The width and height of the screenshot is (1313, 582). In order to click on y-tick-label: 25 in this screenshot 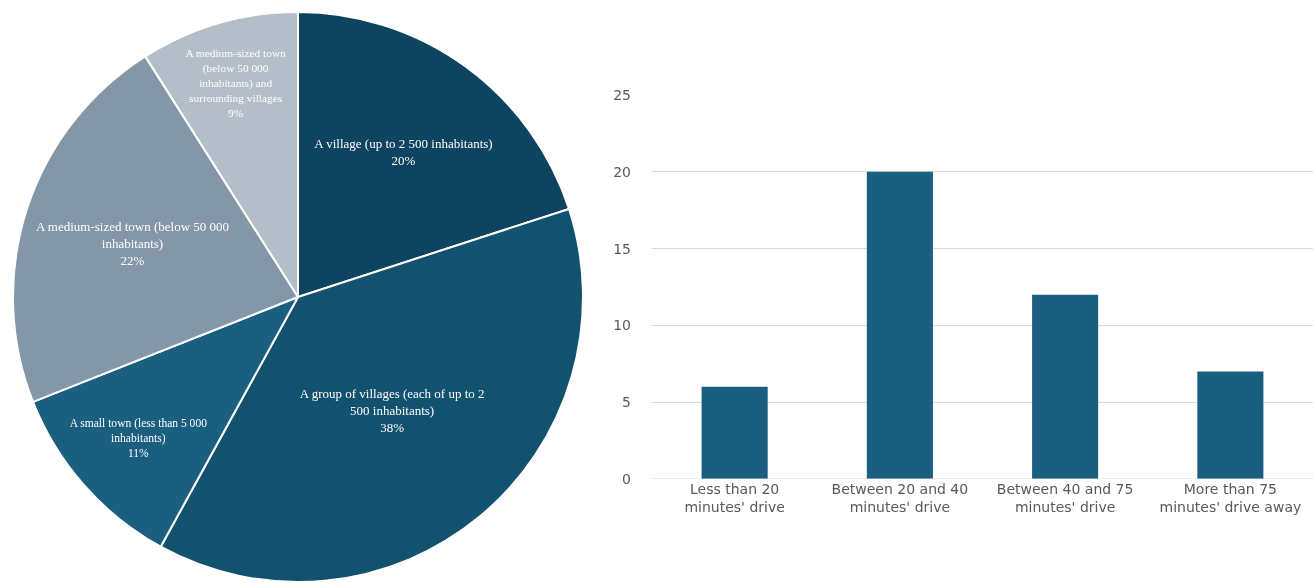, I will do `click(622, 94)`.